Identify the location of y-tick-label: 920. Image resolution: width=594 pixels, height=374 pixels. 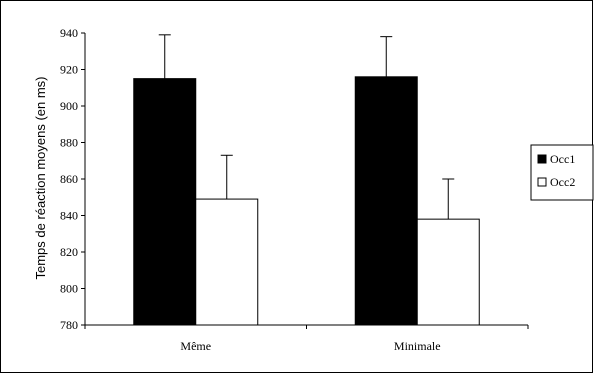
(69, 70).